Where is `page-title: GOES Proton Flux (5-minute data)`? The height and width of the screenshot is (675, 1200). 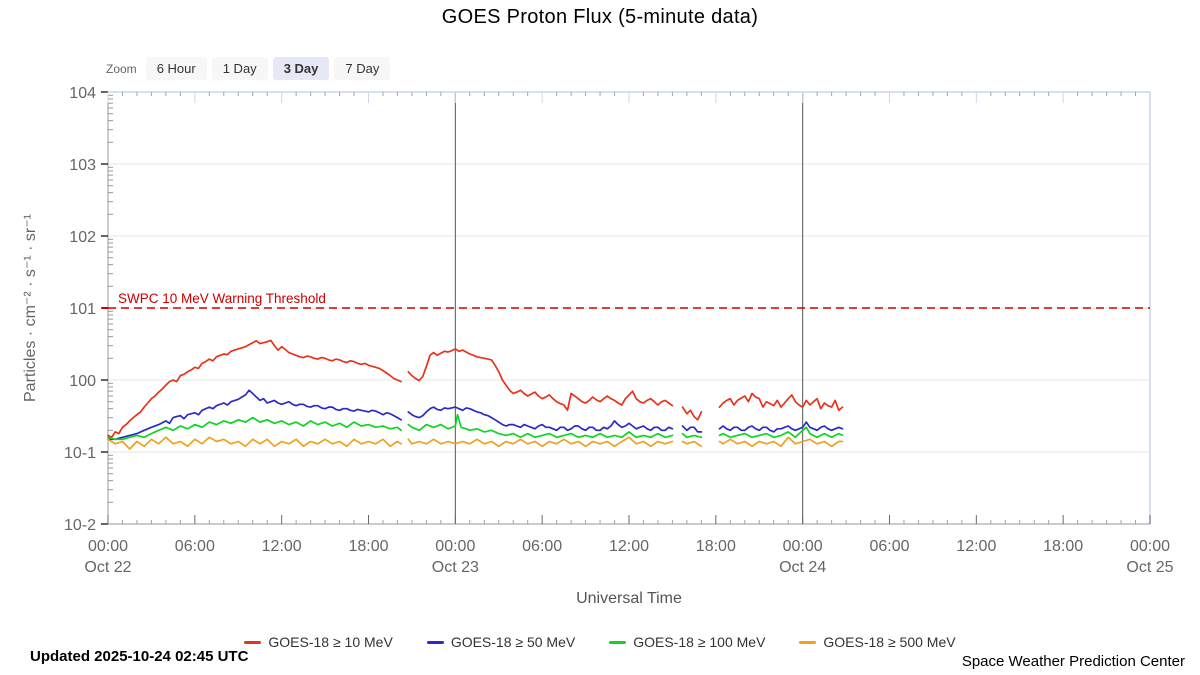 page-title: GOES Proton Flux (5-minute data) is located at coordinates (600, 17).